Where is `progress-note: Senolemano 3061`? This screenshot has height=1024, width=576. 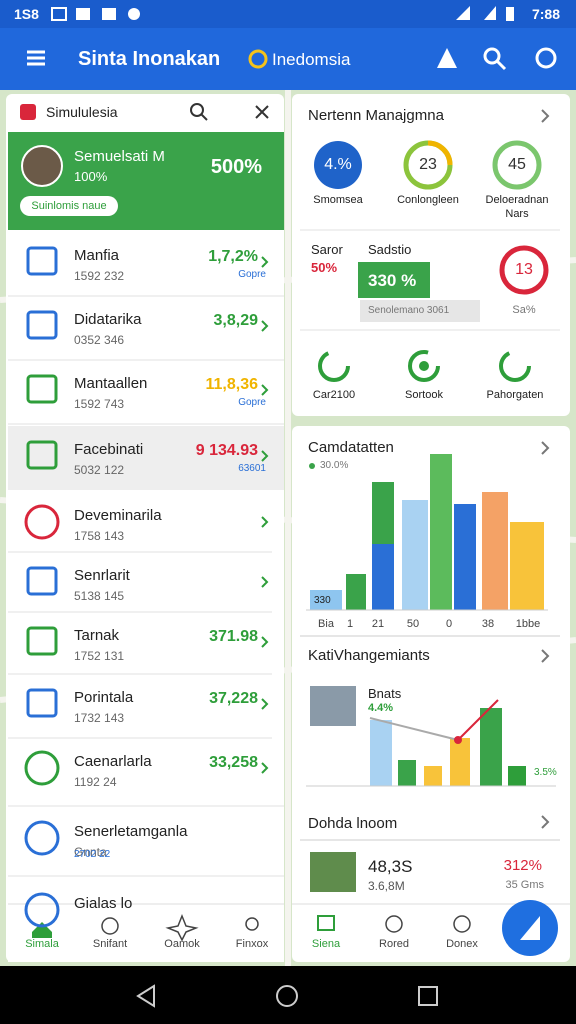
progress-note: Senolemano 3061 is located at coordinates (409, 310).